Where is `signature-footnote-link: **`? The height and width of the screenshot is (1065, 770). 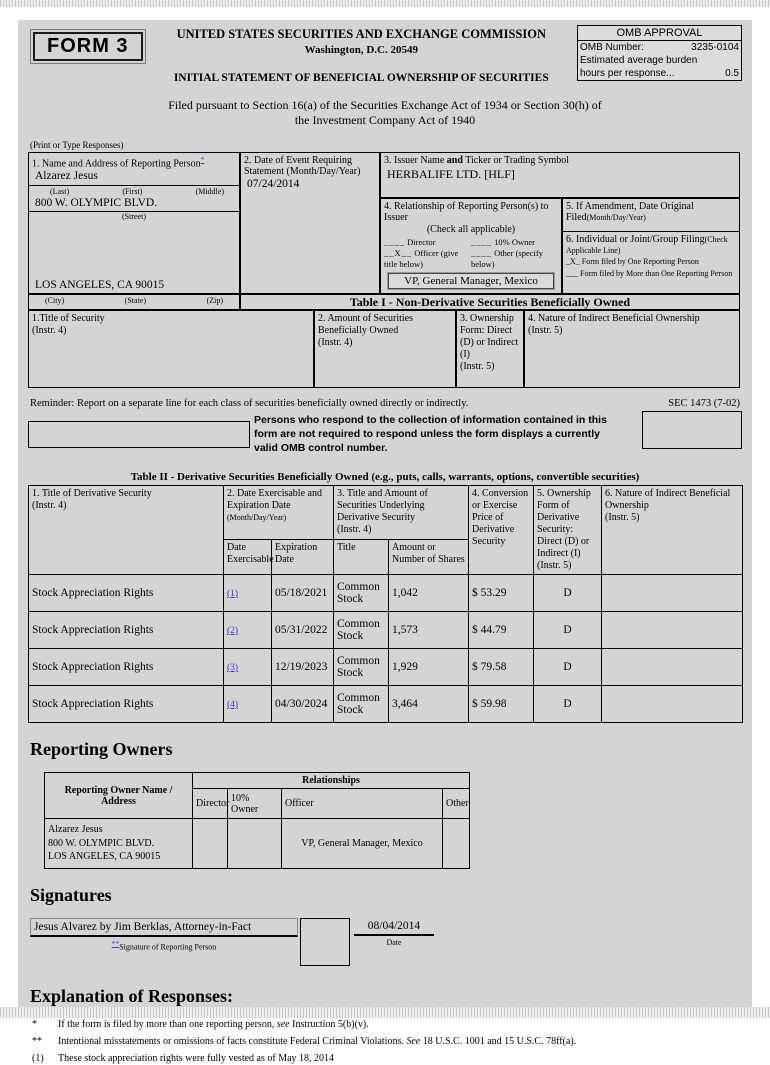
signature-footnote-link: ** is located at coordinates (115, 943).